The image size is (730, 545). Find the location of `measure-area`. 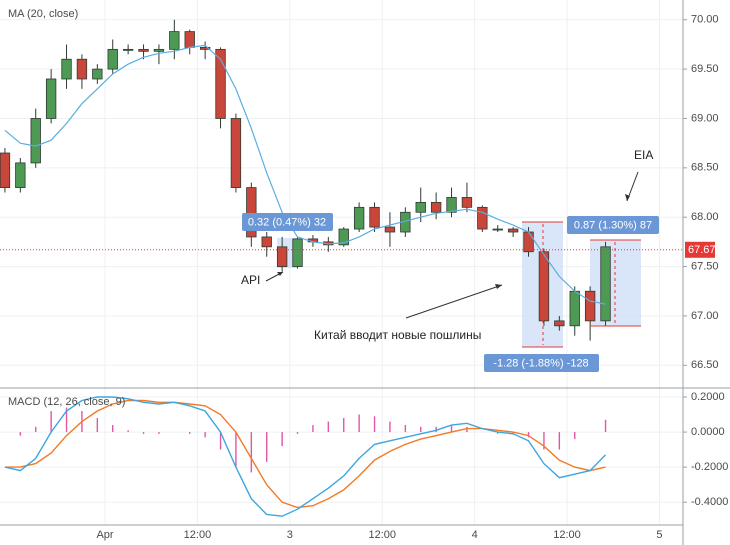

measure-area is located at coordinates (615, 283).